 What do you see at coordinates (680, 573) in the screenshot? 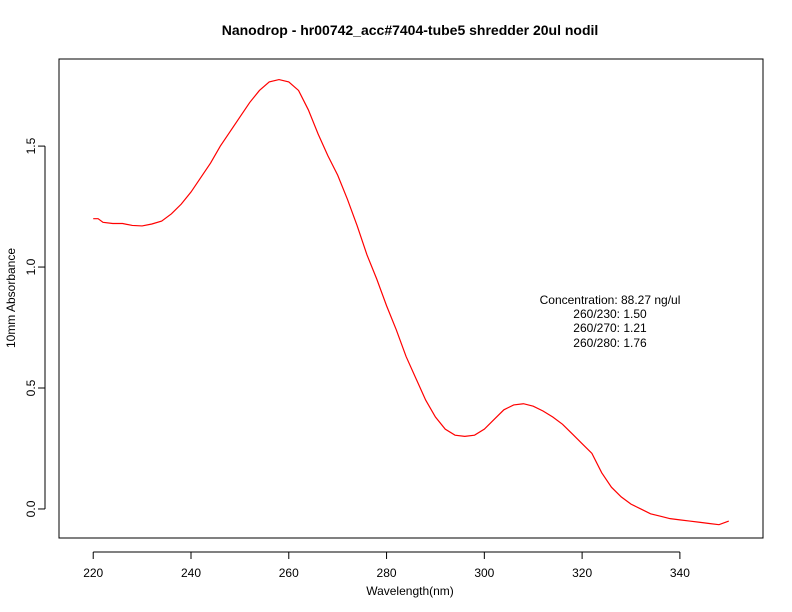
I see `x-tick-label: 340` at bounding box center [680, 573].